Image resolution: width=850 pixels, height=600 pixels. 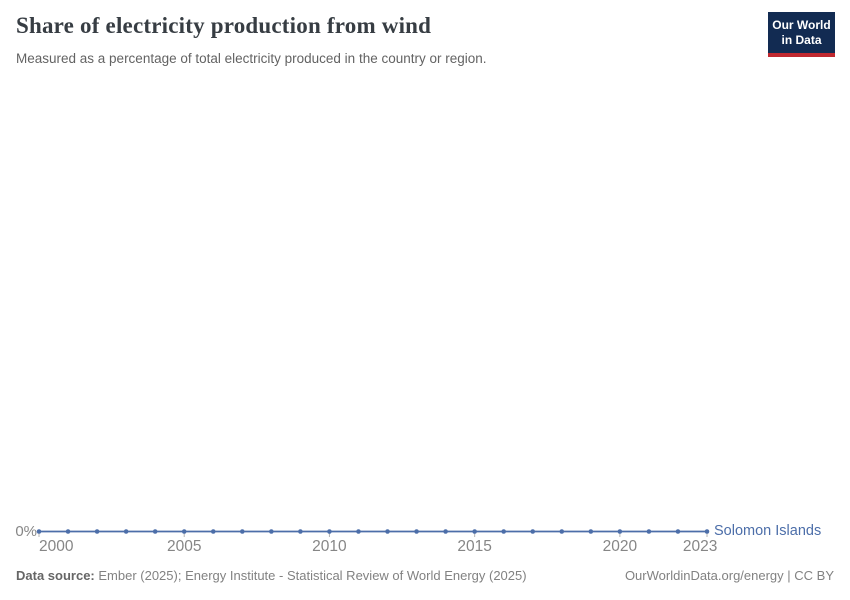 I want to click on owid-logo-line2: in Data, so click(x=801, y=40).